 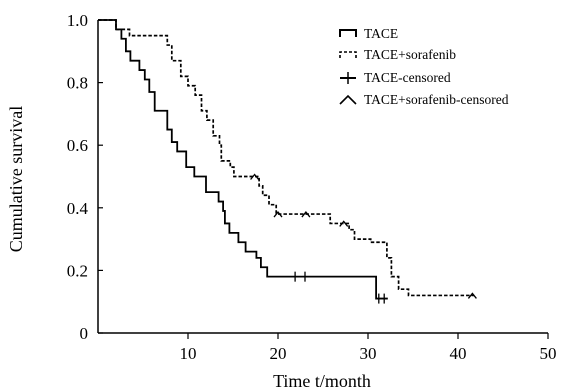 What do you see at coordinates (410, 54) in the screenshot?
I see `legend-label-tace-sorafenib: TACE+sorafenib` at bounding box center [410, 54].